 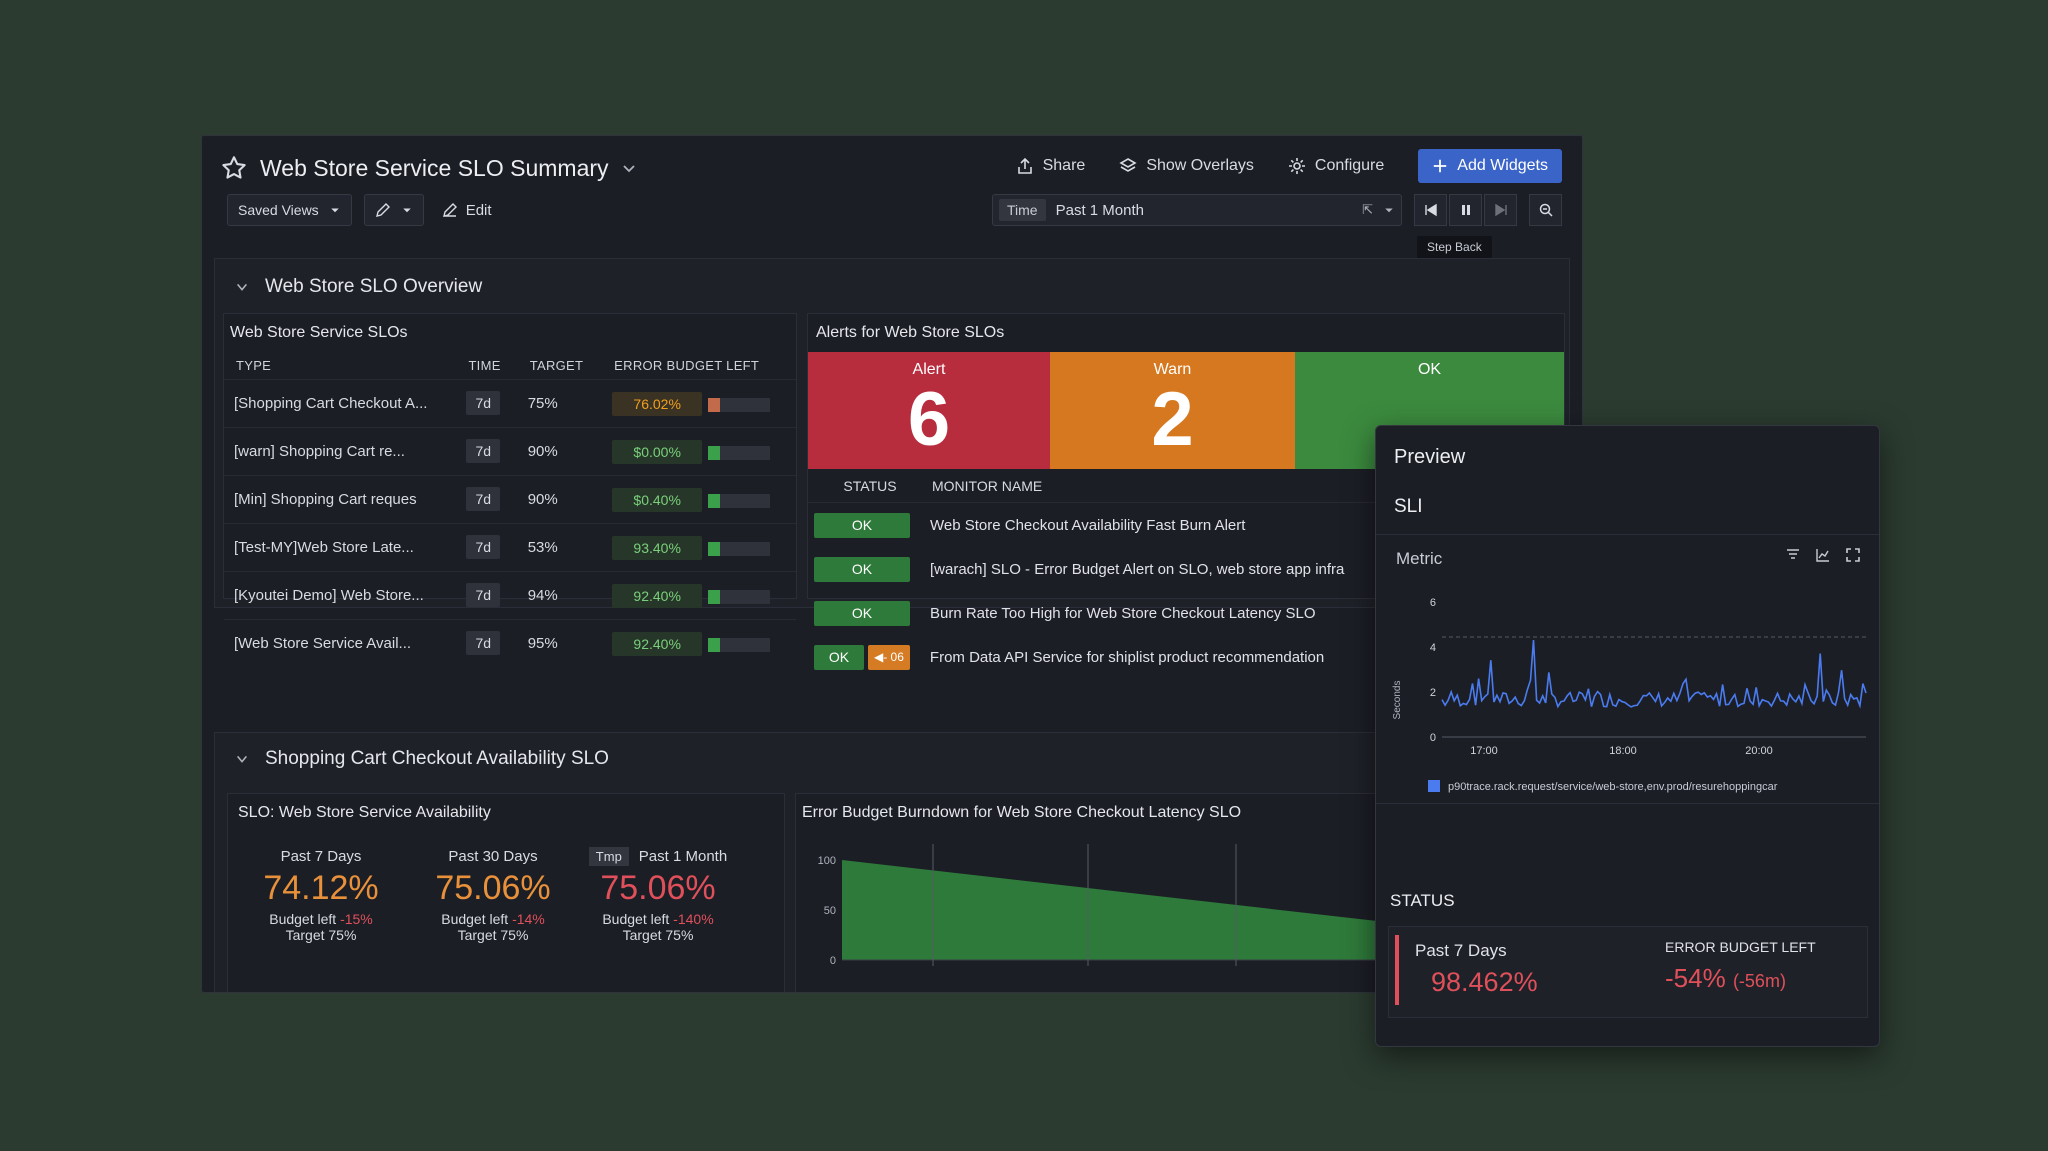 I want to click on overview-group-header: Web Store SLO Overview, so click(x=892, y=287).